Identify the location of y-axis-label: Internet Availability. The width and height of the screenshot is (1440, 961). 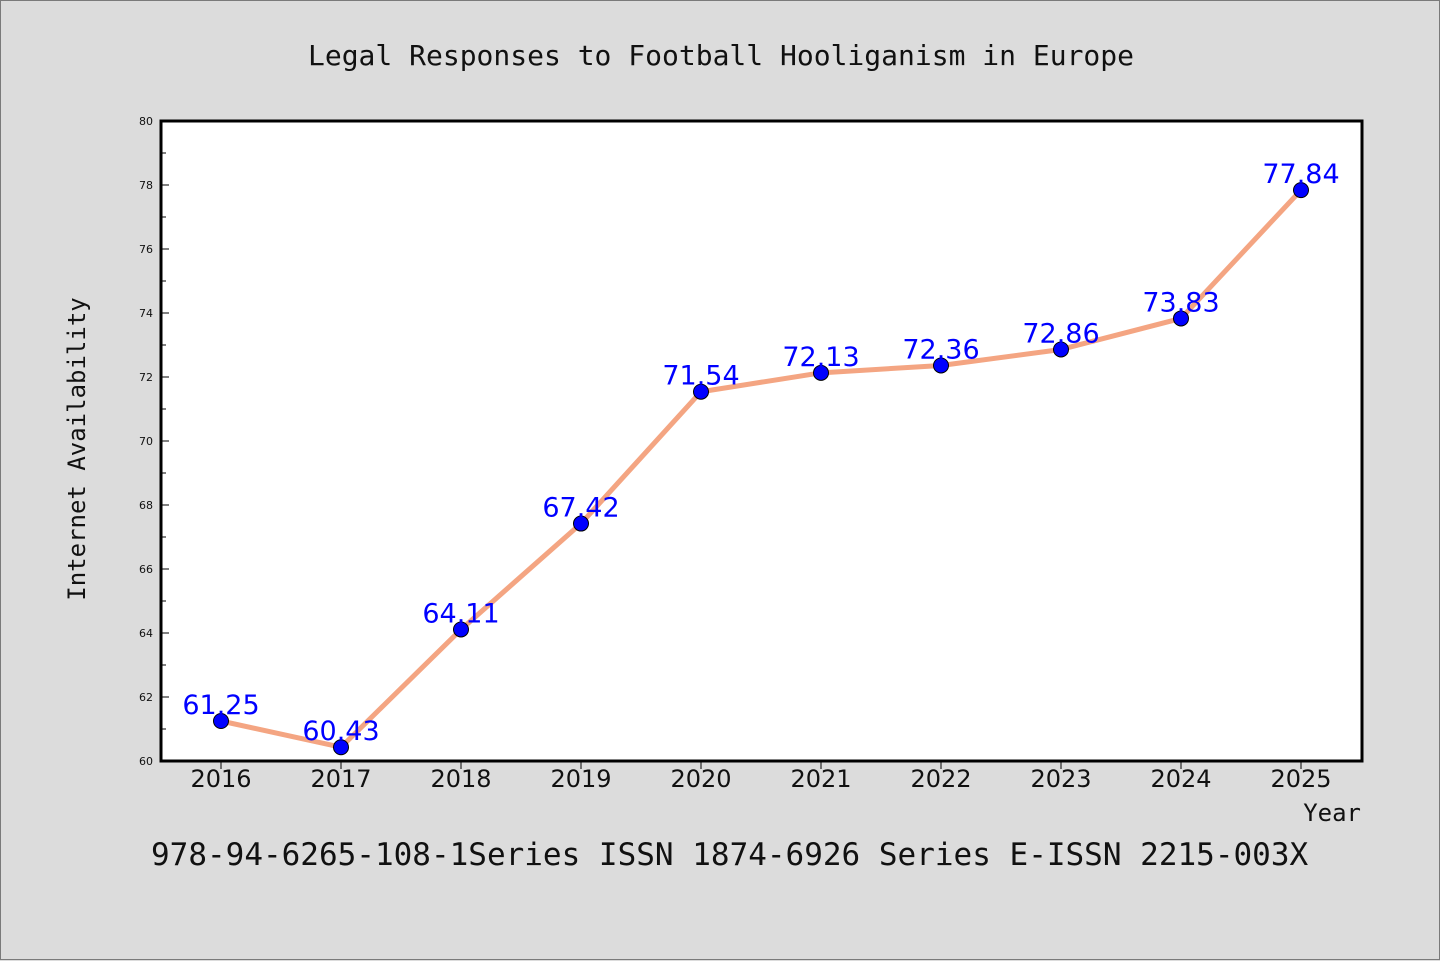
(77, 448).